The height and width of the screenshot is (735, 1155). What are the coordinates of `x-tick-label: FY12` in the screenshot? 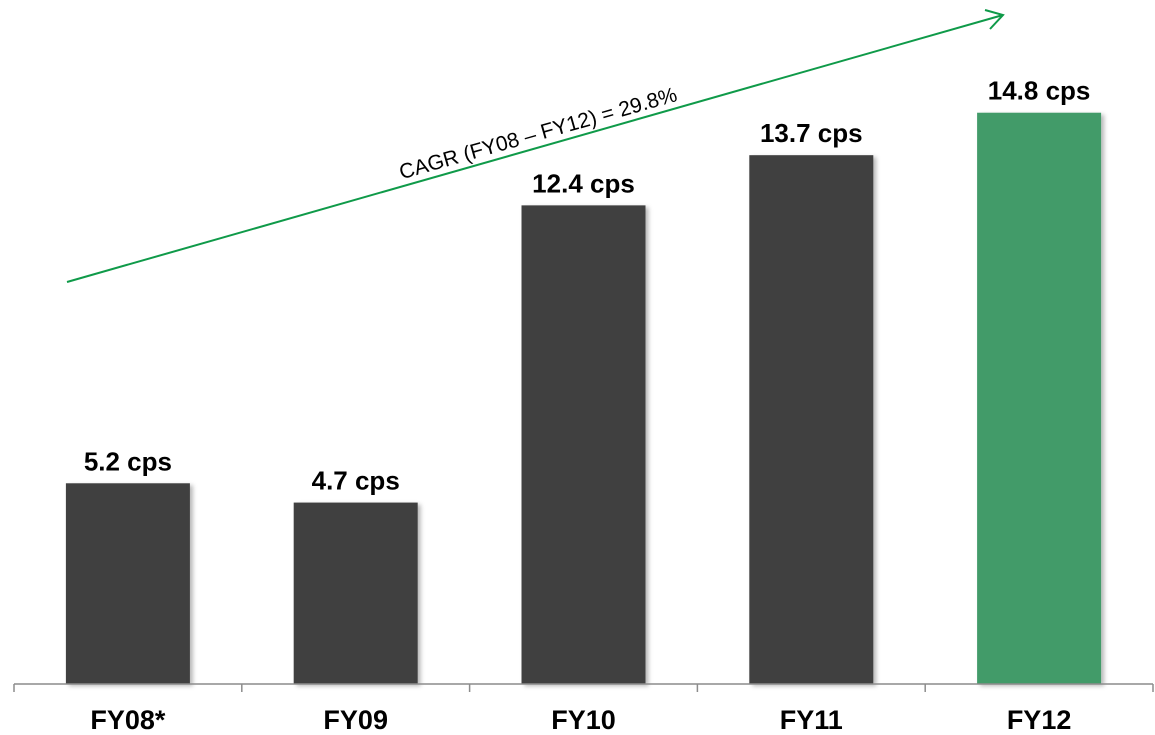 It's located at (1039, 720).